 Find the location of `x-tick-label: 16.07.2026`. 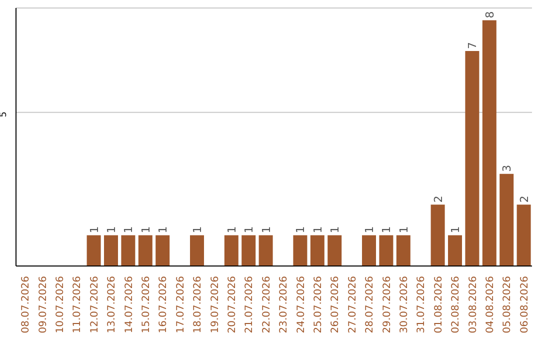

x-tick-label: 16.07.2026 is located at coordinates (164, 305).